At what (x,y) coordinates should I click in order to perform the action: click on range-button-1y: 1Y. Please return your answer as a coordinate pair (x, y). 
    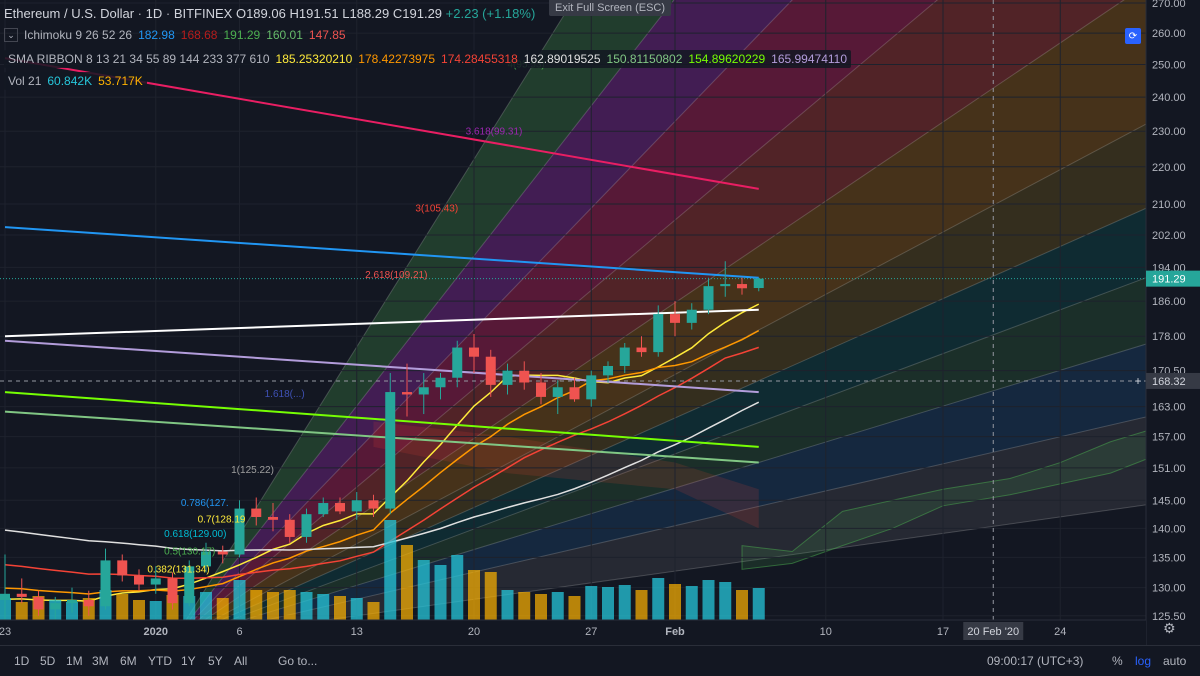
    Looking at the image, I should click on (188, 661).